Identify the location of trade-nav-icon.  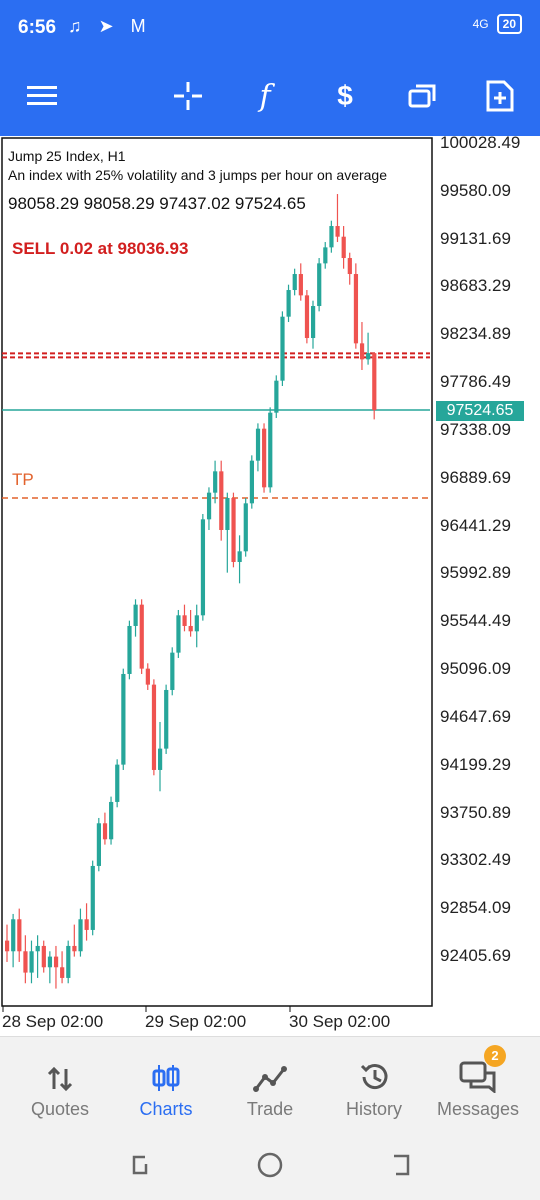
(270, 1065).